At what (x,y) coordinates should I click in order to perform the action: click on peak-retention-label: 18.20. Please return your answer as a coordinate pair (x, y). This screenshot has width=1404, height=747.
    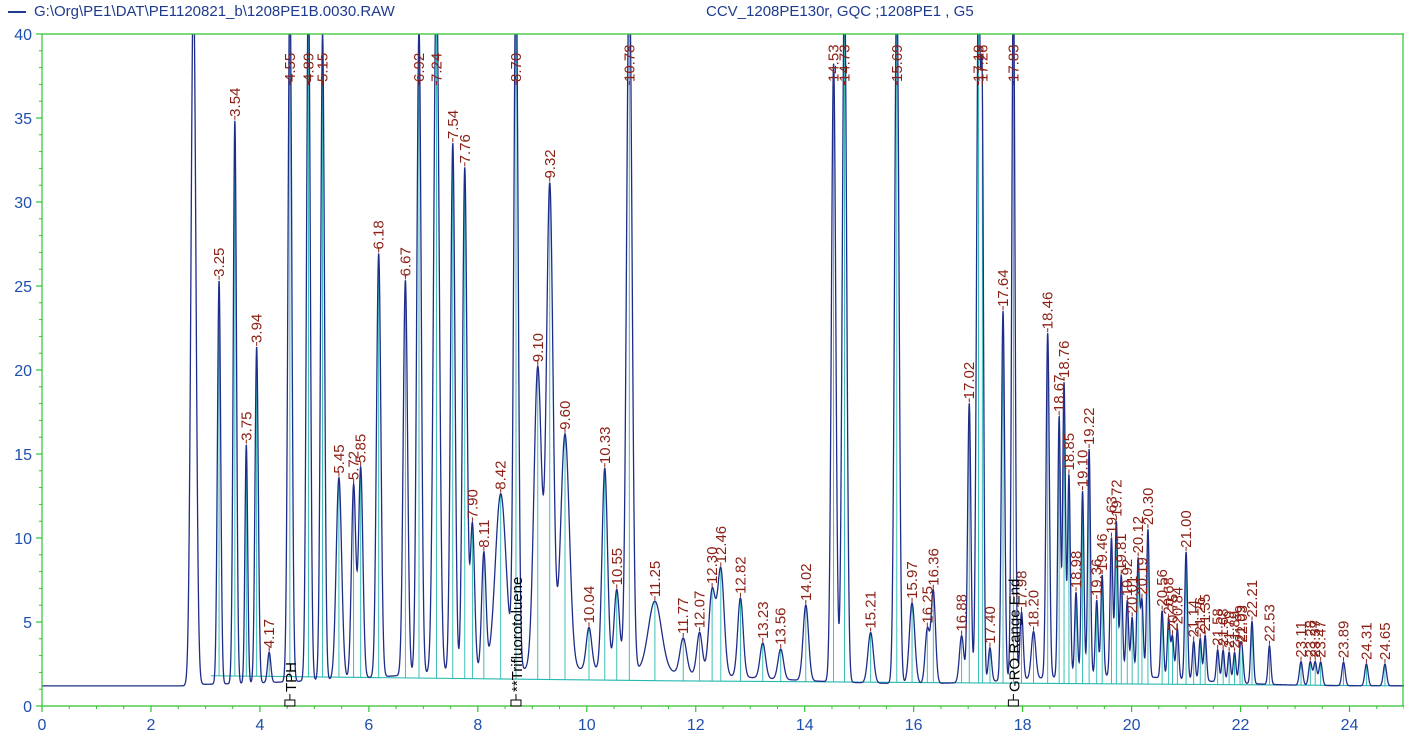
    Looking at the image, I should click on (1034, 609).